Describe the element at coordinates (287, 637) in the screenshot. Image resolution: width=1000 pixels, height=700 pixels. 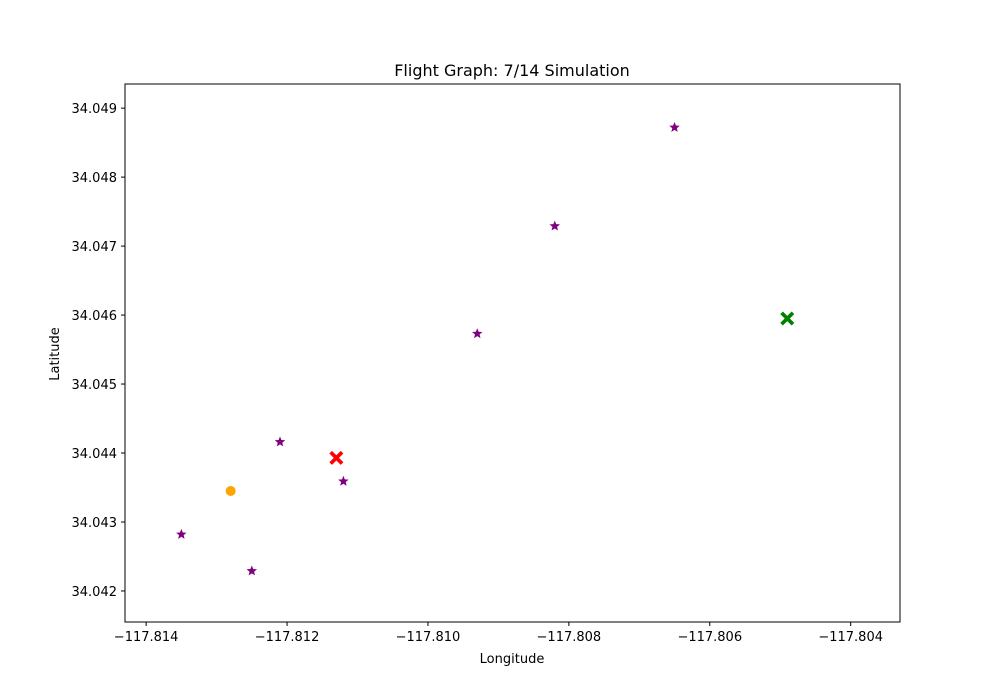
I see `x-tick-label: −117.812` at that location.